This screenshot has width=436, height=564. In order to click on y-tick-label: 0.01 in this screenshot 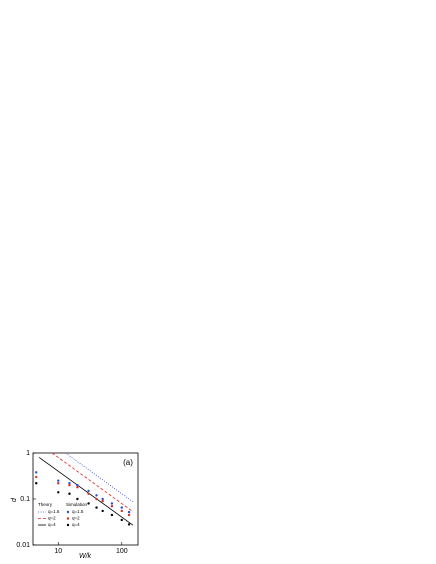, I will do `click(23, 545)`.